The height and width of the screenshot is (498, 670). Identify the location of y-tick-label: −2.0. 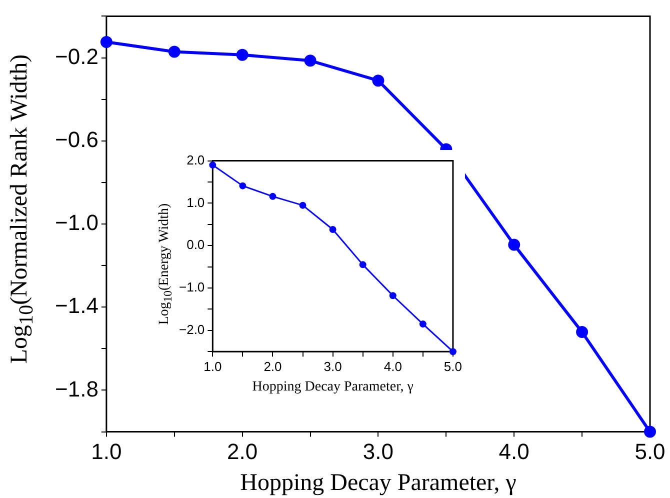
(191, 329).